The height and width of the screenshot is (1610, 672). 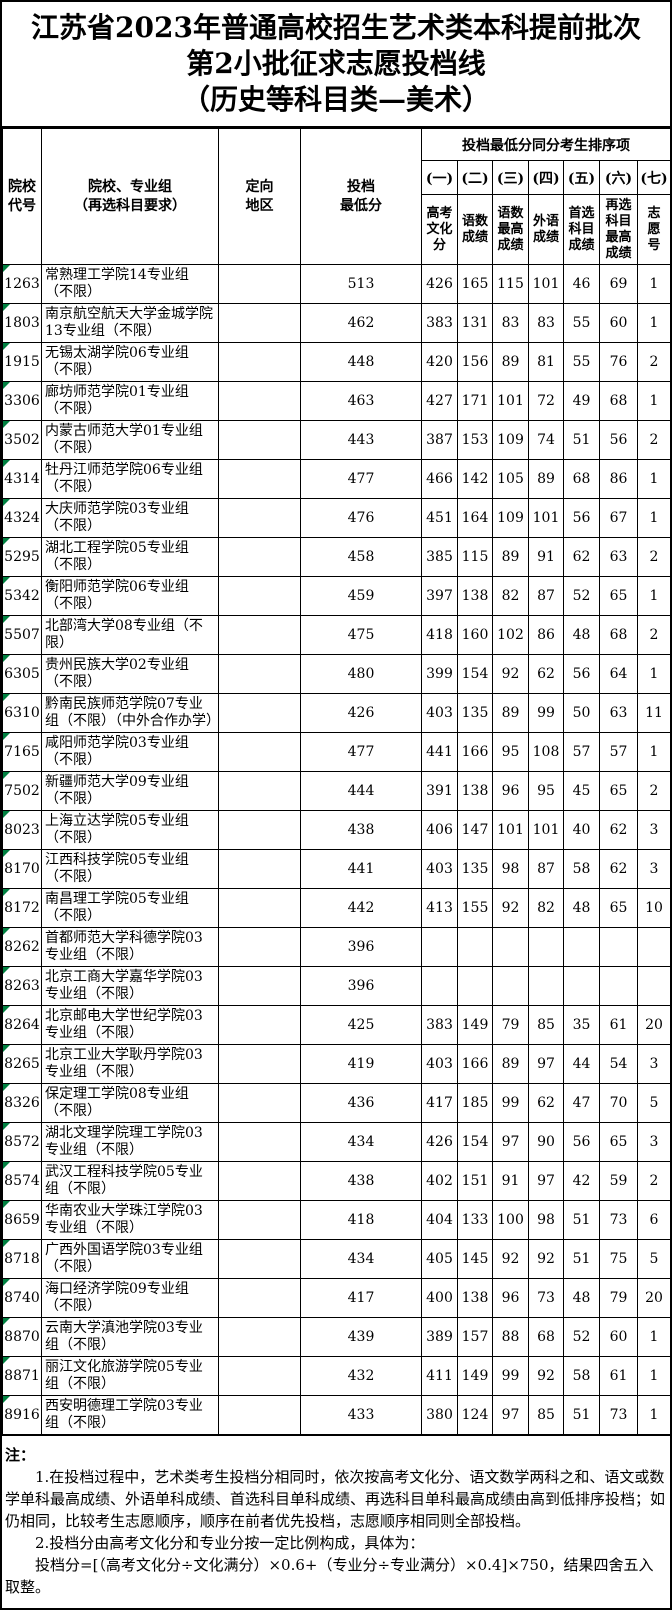 What do you see at coordinates (130, 830) in the screenshot?
I see `college-group-name: 上海立达学院05专业组（不限）` at bounding box center [130, 830].